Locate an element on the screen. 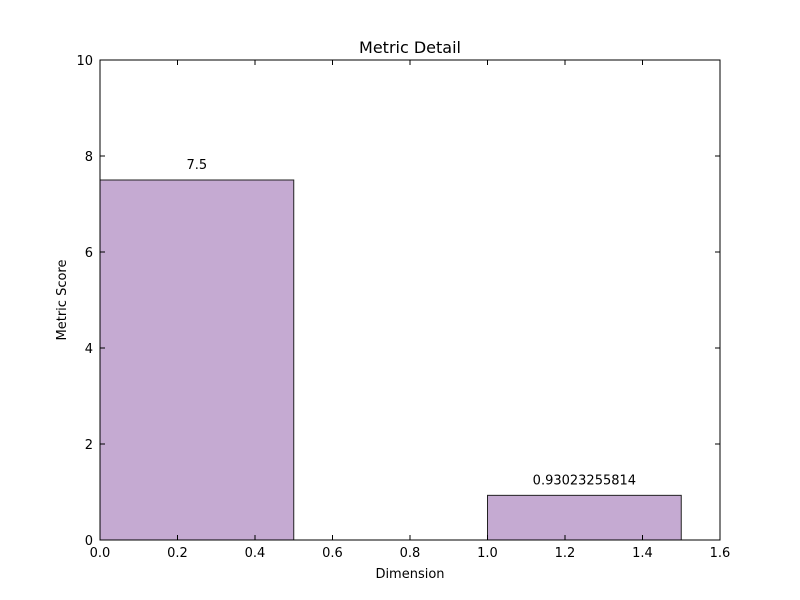 The width and height of the screenshot is (800, 600). x-tick-label-8: 1.6 is located at coordinates (720, 553).